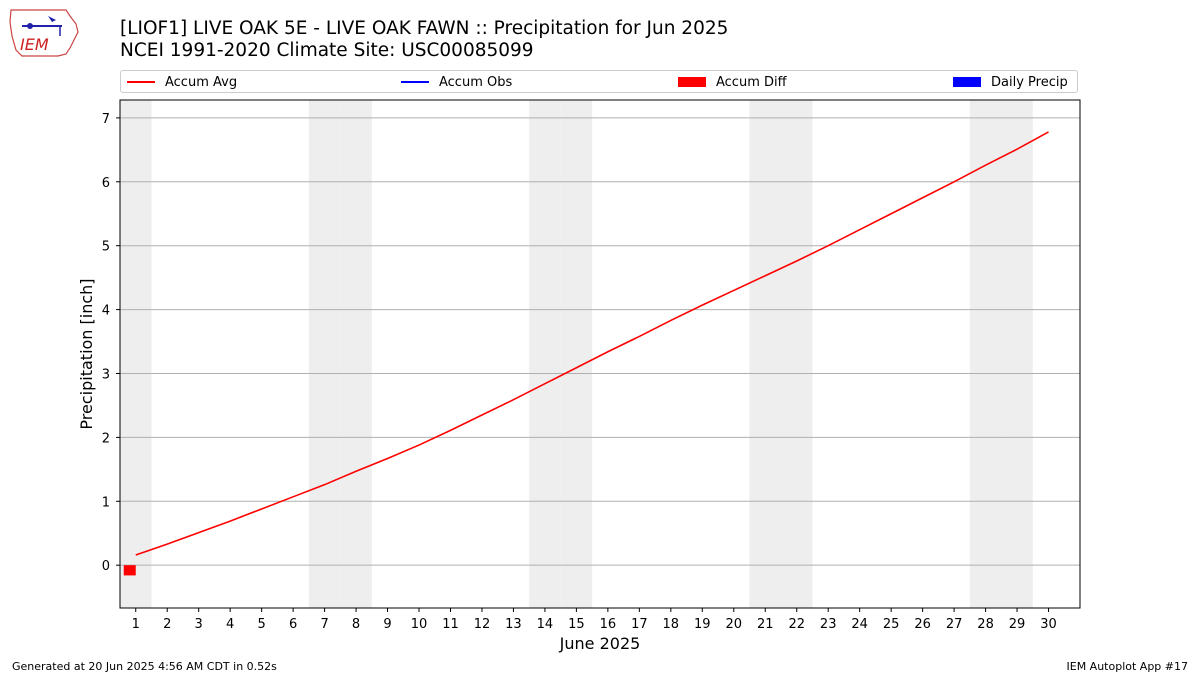 This screenshot has height=675, width=1200. What do you see at coordinates (702, 624) in the screenshot?
I see `x-tick-label-19: 19` at bounding box center [702, 624].